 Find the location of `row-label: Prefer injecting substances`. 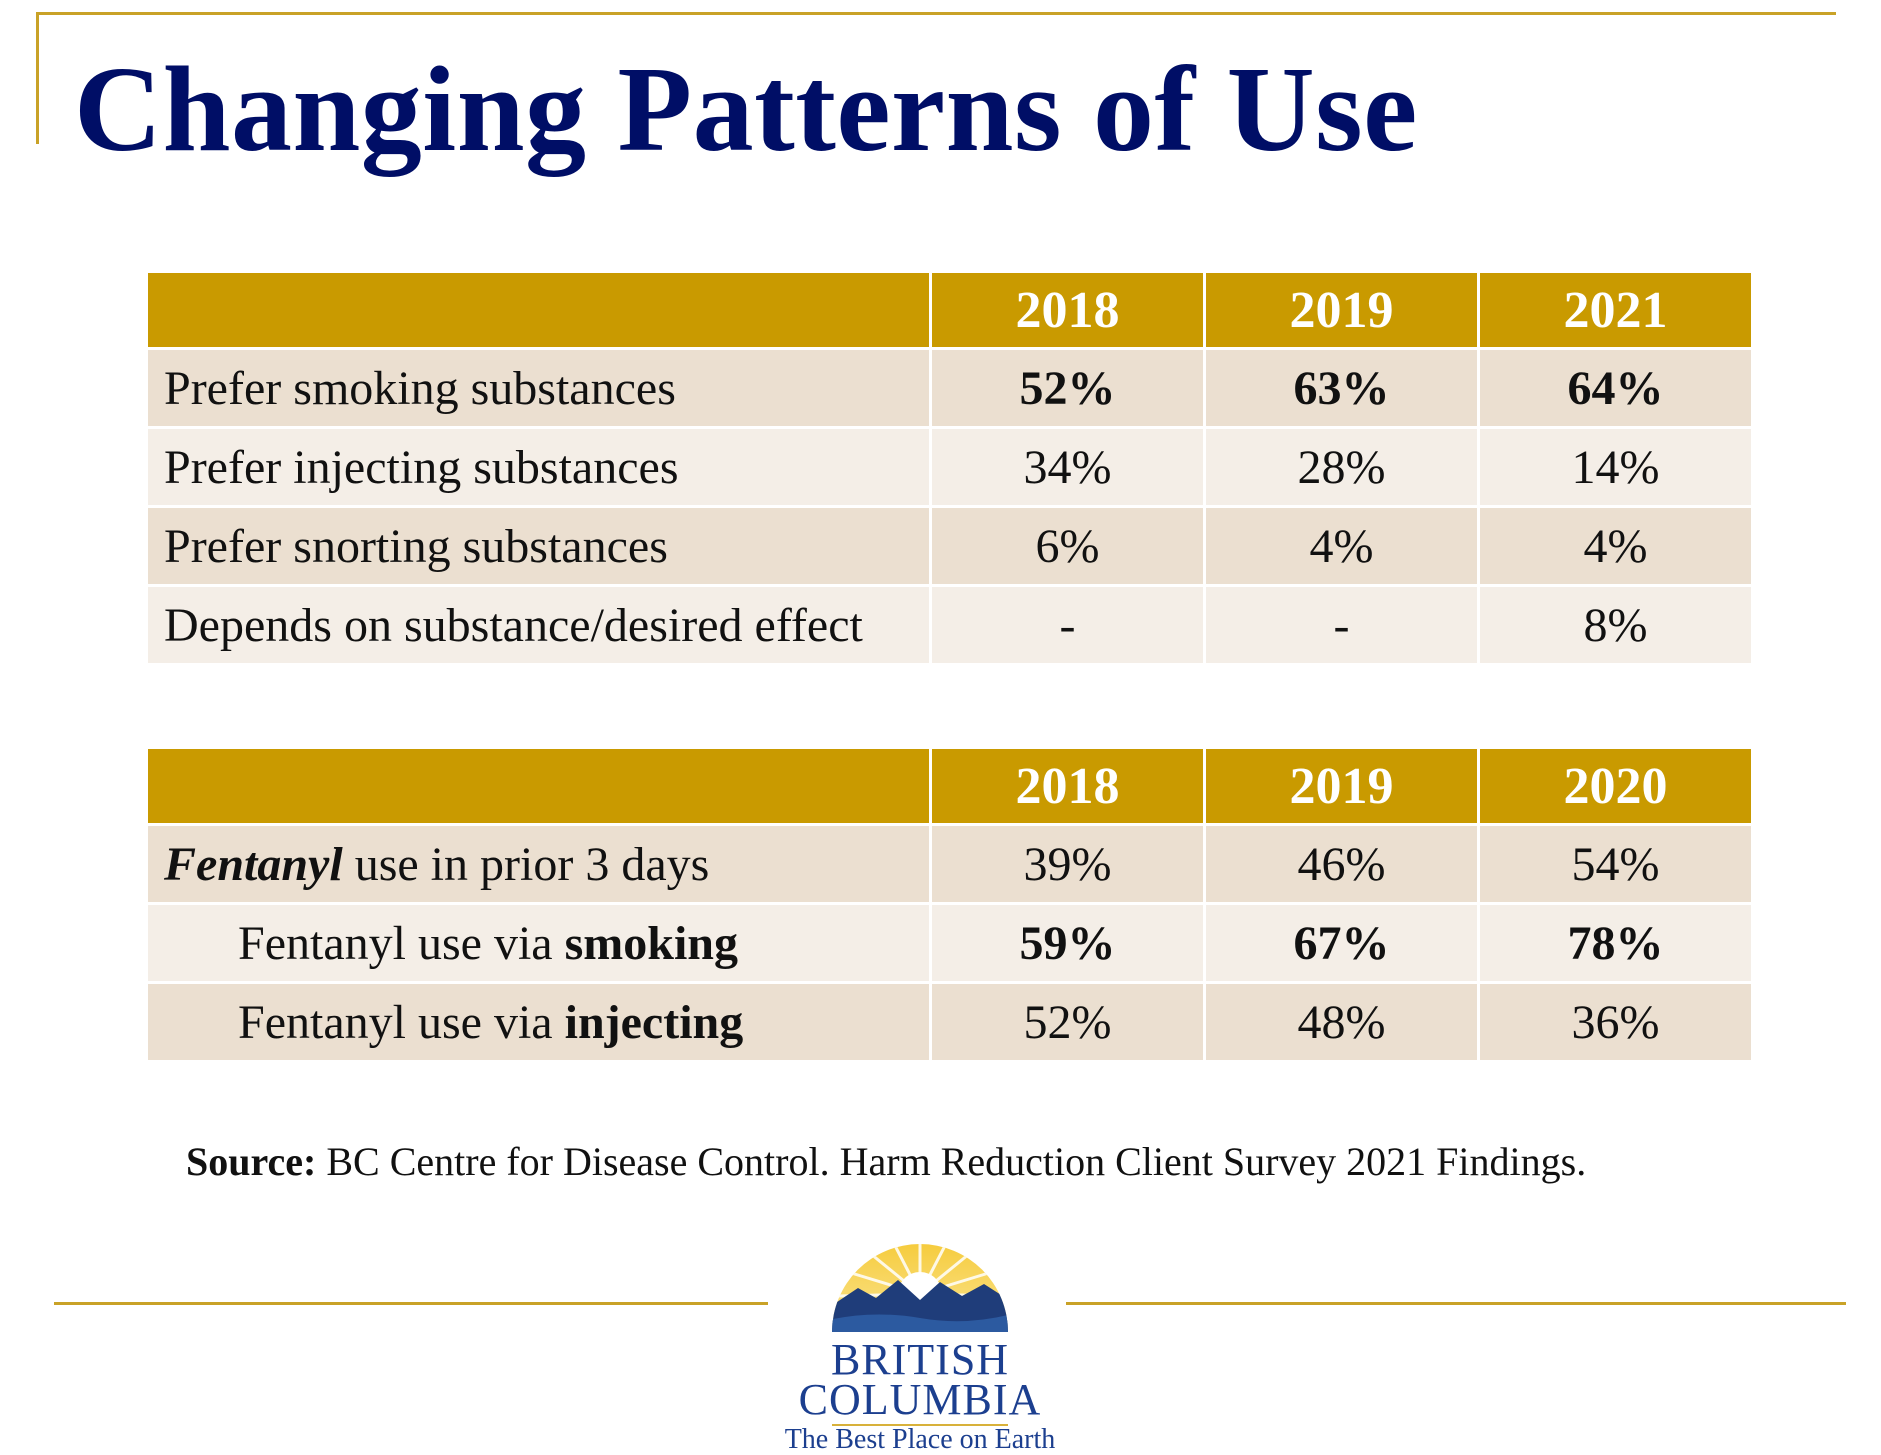

row-label: Prefer injecting substances is located at coordinates (538, 467).